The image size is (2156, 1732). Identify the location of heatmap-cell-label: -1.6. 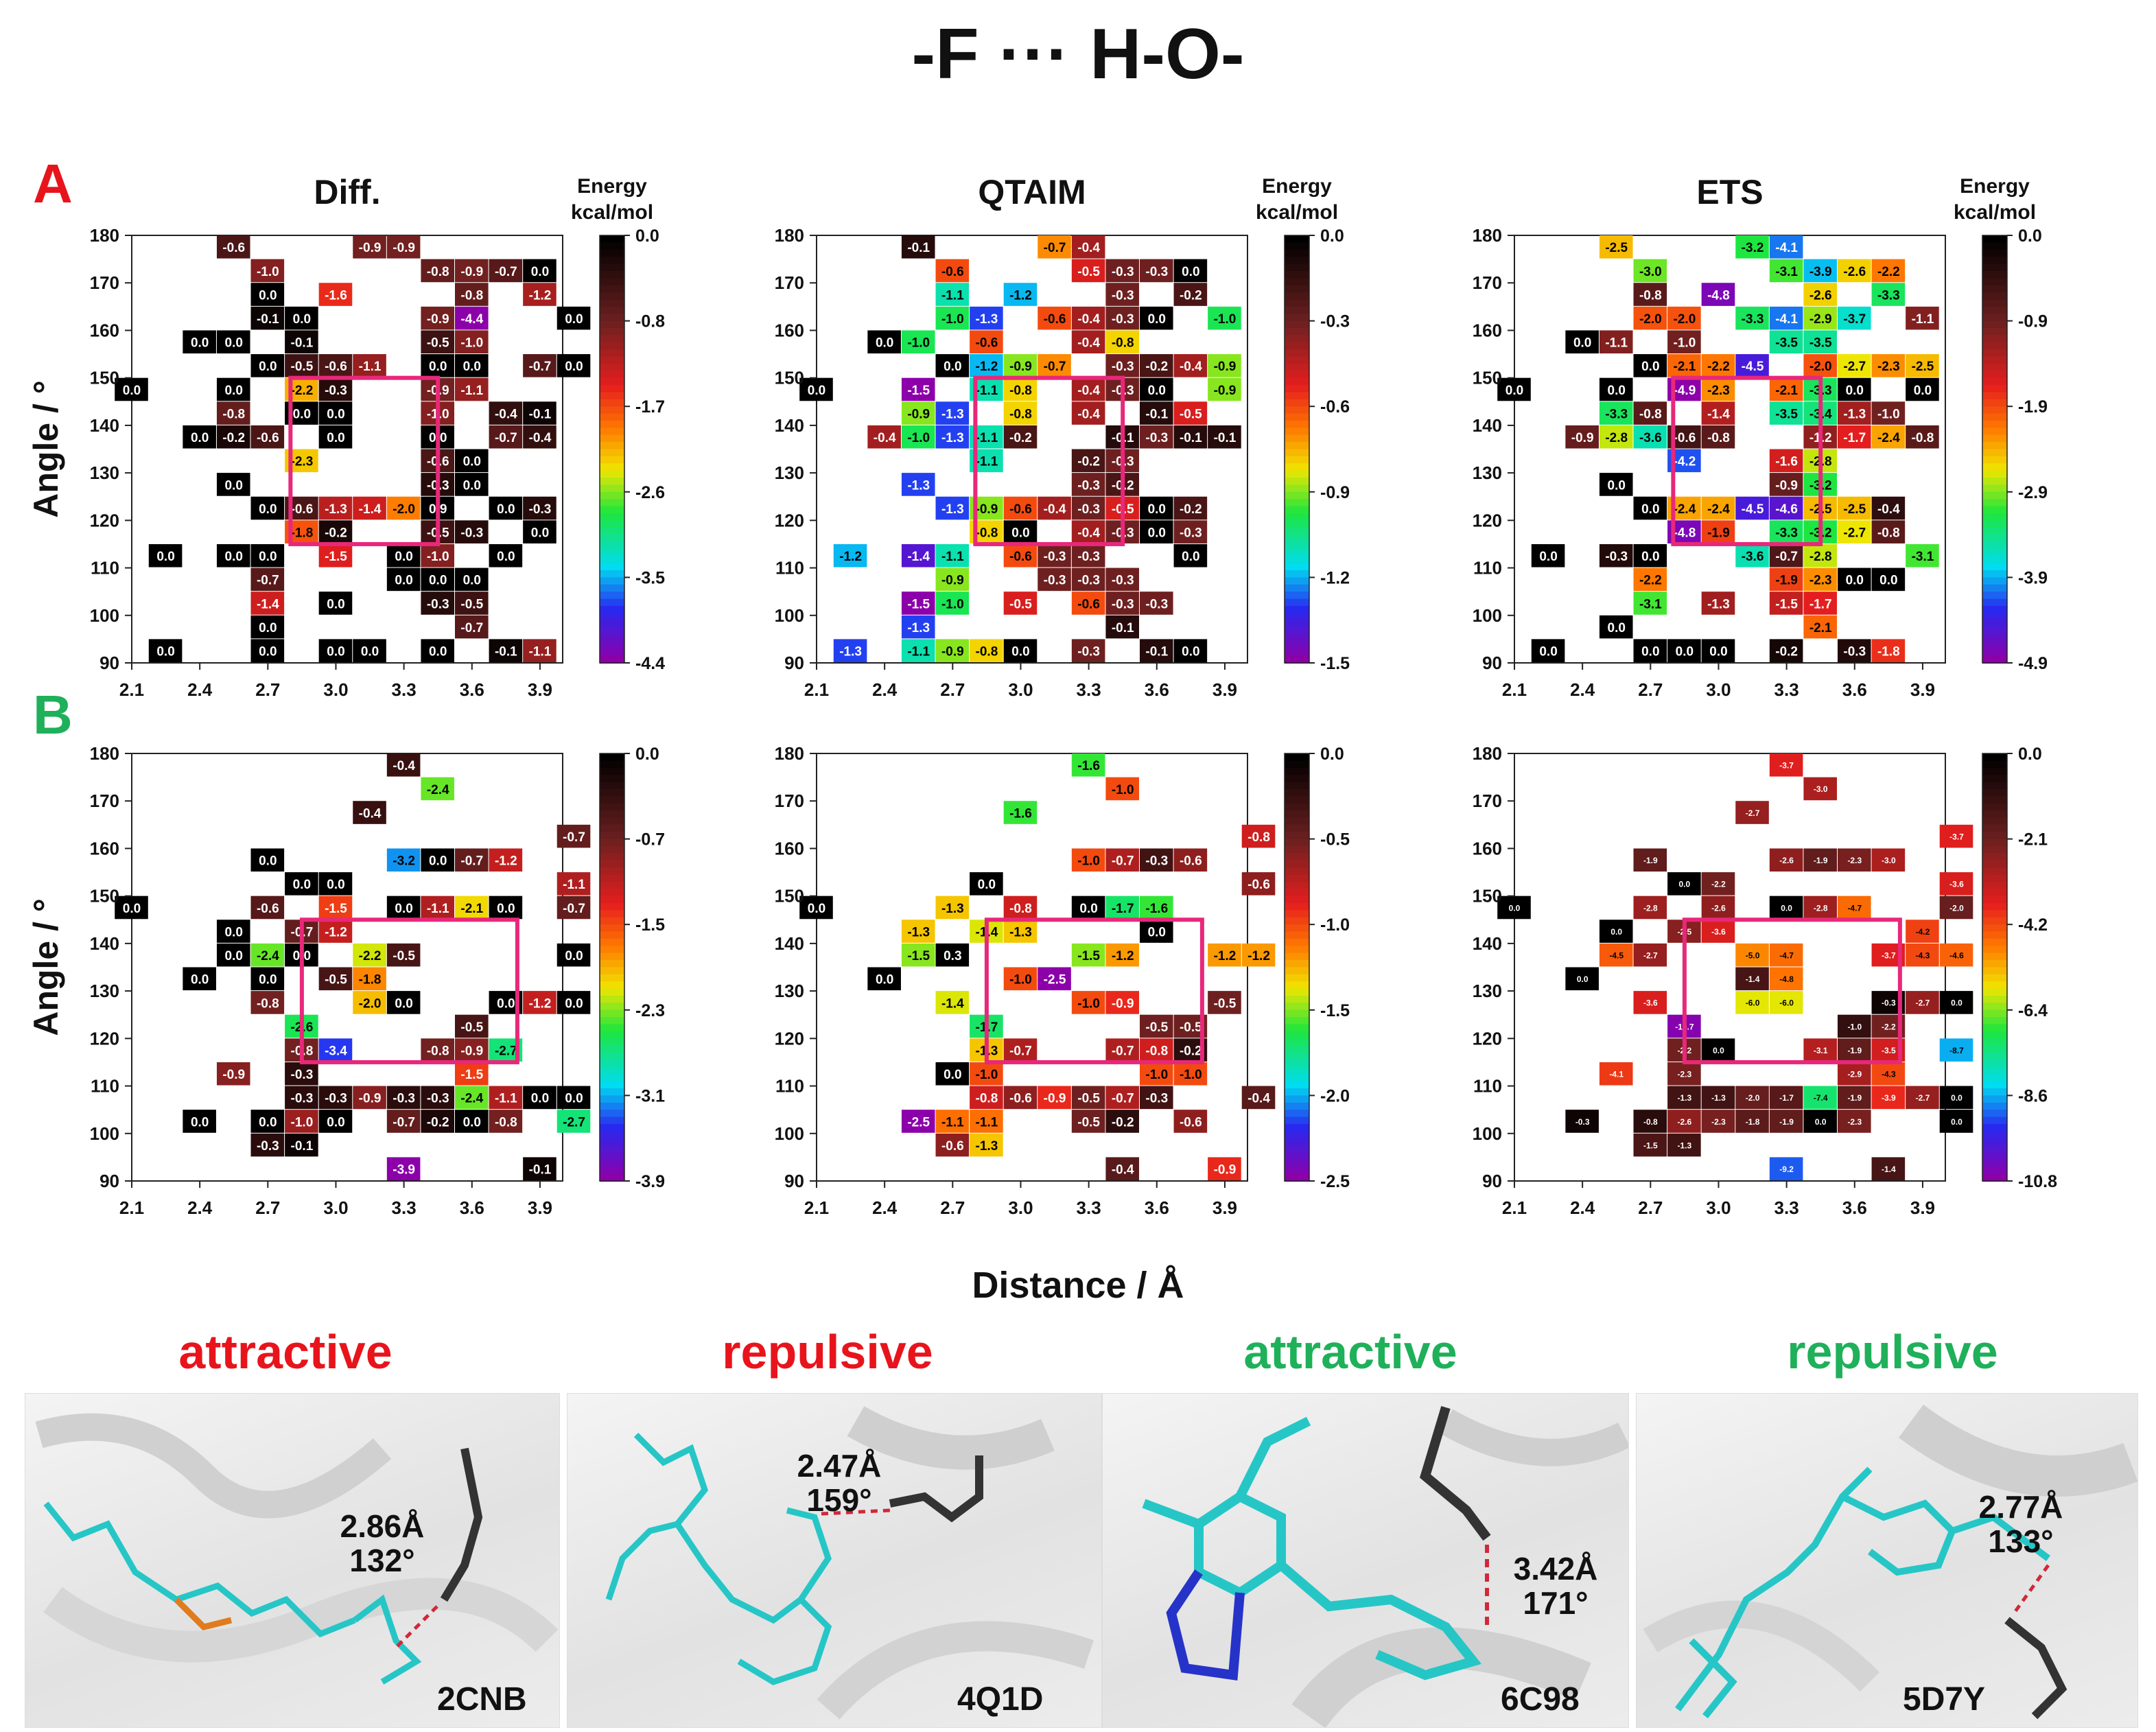
(1021, 813).